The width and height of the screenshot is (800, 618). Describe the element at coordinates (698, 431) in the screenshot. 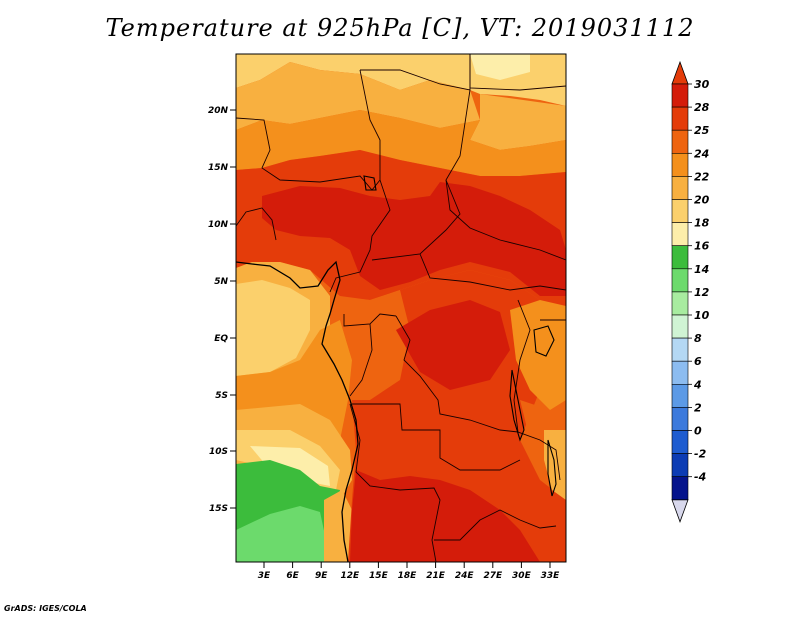

I see `colorbar-label: 0` at that location.